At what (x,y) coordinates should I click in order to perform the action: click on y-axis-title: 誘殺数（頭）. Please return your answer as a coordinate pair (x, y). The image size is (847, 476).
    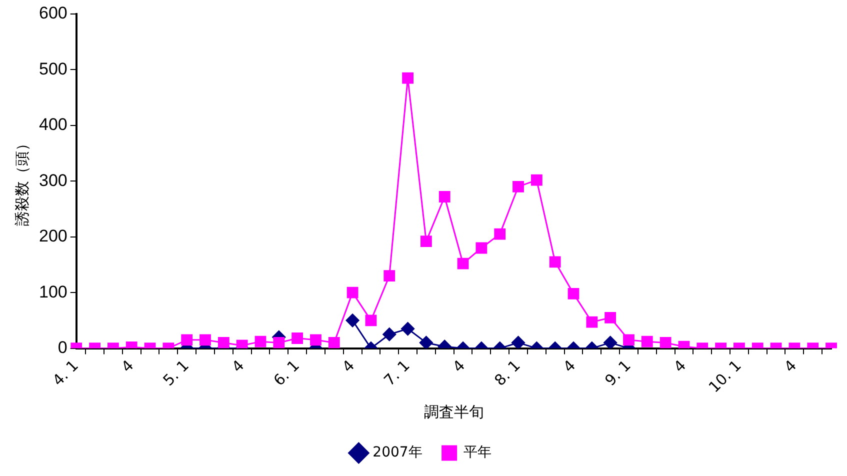
    Looking at the image, I should click on (21, 181).